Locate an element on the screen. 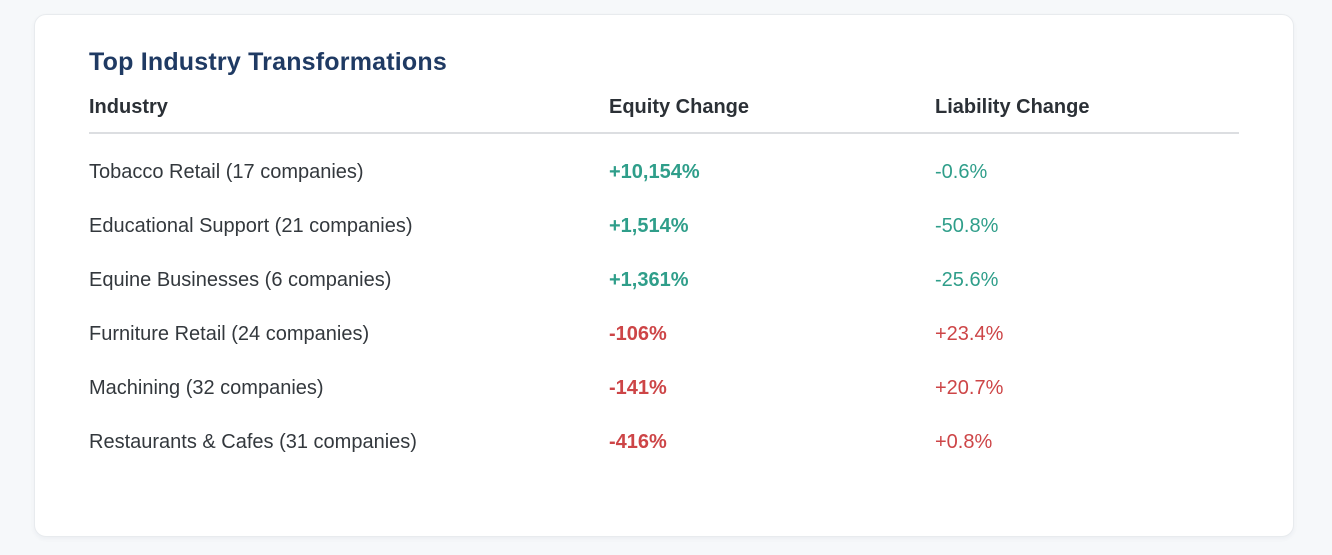 The image size is (1332, 555). table-header-row: Industry Equity Change Liability Change is located at coordinates (664, 112).